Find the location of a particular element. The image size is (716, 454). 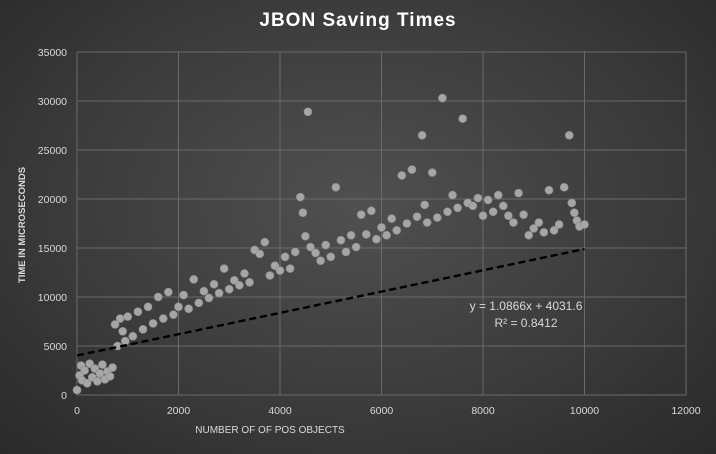

y-tick-label: 0 is located at coordinates (64, 396).